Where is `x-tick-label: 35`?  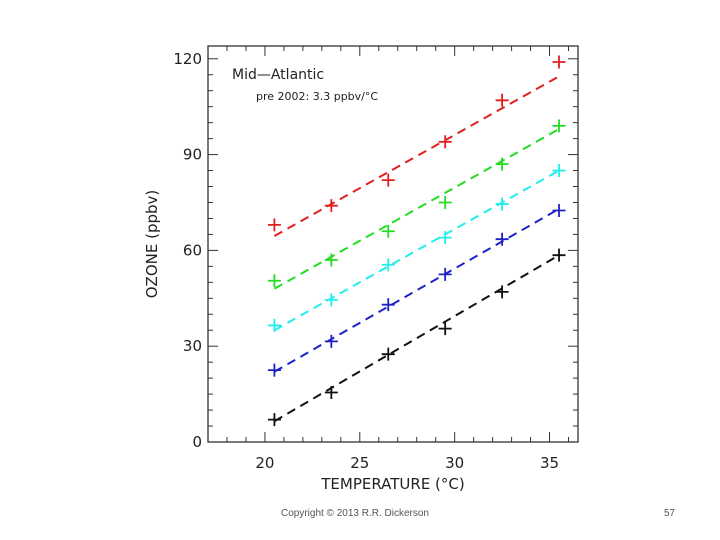
x-tick-label: 35 is located at coordinates (549, 463).